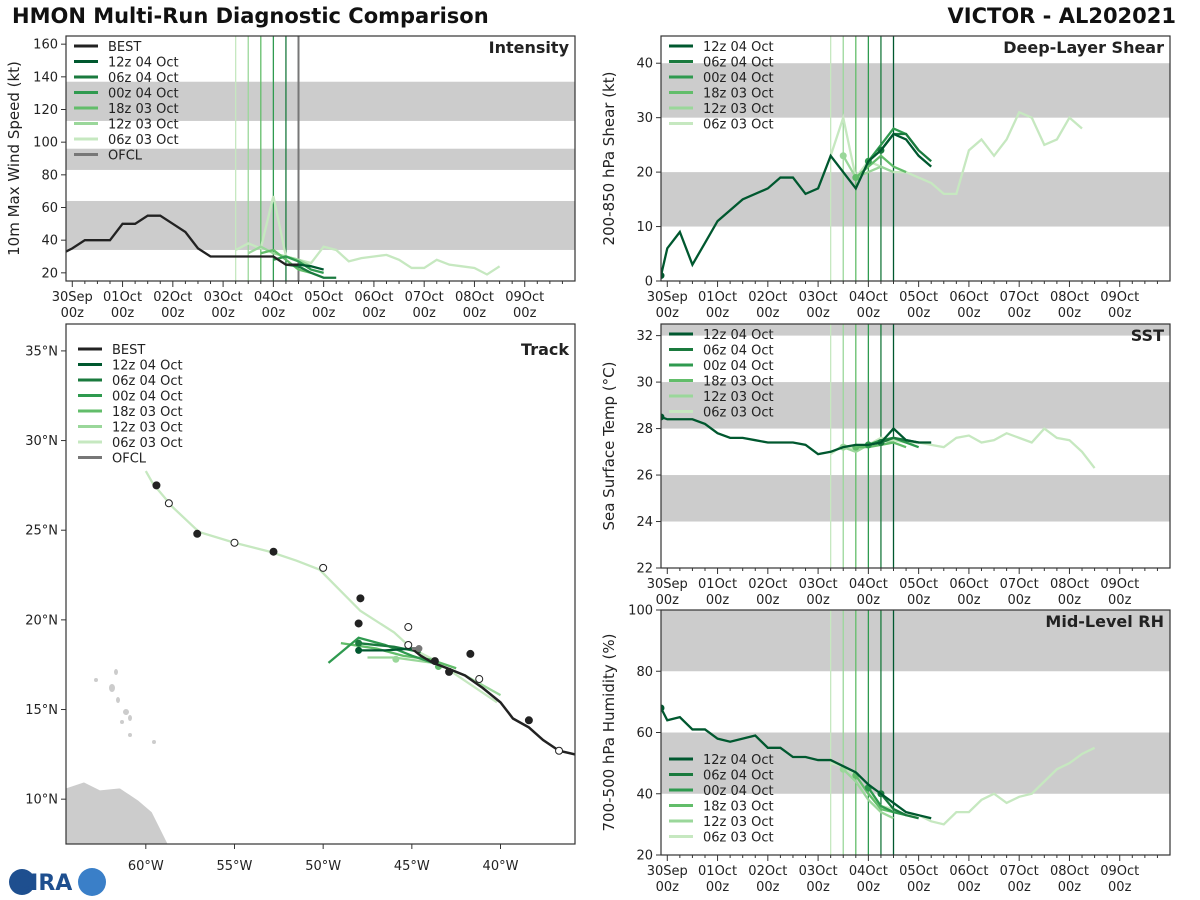 The height and width of the screenshot is (900, 1200). I want to click on rh-xtick-date: 09Oct, so click(1119, 871).